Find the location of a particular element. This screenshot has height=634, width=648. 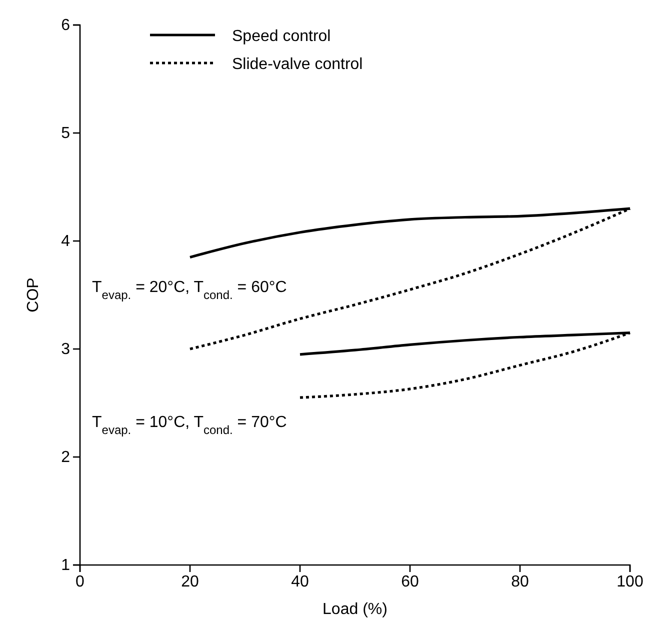

x-tick-label: 60 is located at coordinates (410, 581).